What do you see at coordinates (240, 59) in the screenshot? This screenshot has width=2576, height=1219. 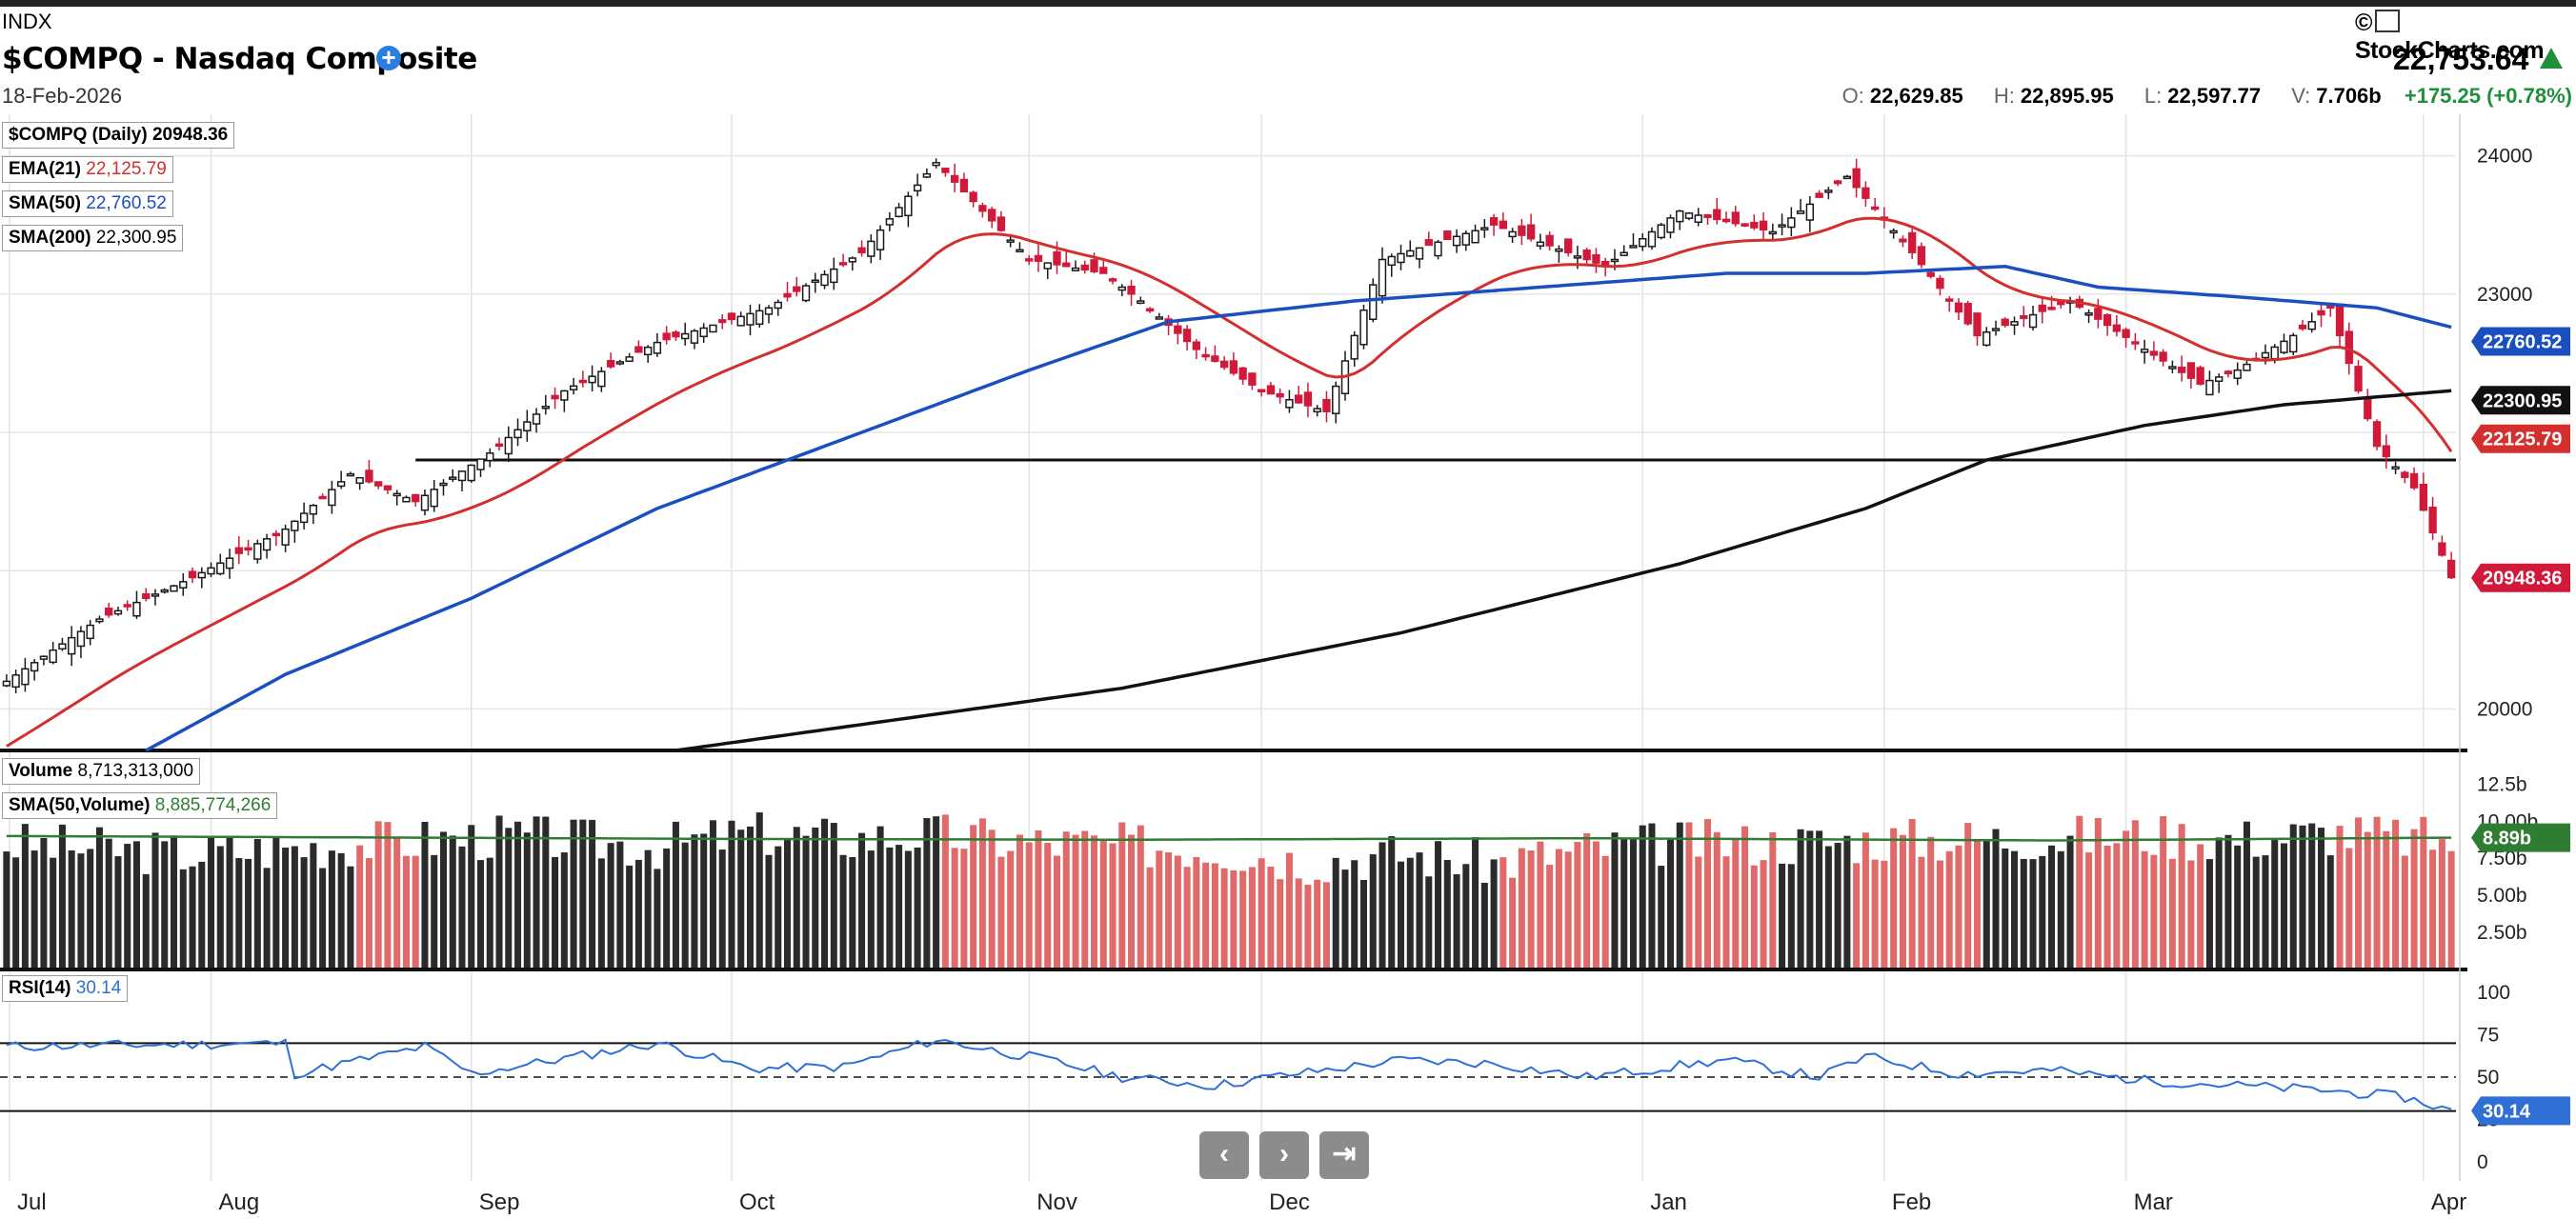 I see `page-title: $COMPQ - Nasdaq Composite` at bounding box center [240, 59].